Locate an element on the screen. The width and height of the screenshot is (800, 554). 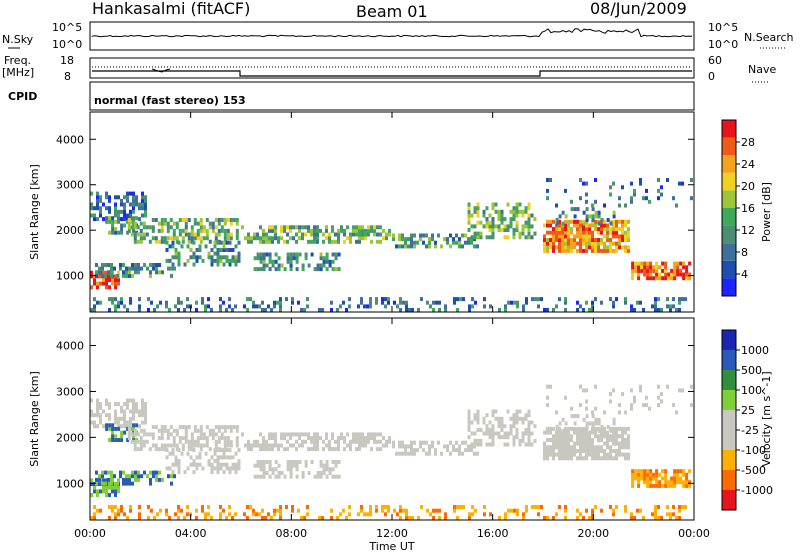
velocity-colorbar-label: Velocity [m s^-1] is located at coordinates (766, 418).